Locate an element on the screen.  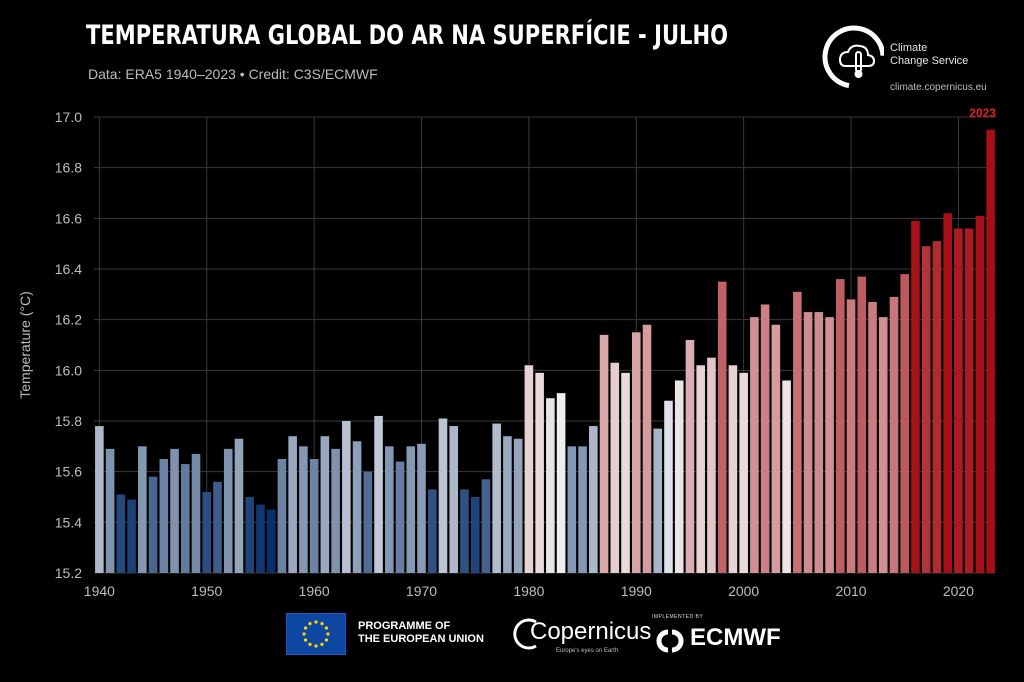
copernicus-logo: Copernicus Europe's eyes on Earth is located at coordinates (581, 635).